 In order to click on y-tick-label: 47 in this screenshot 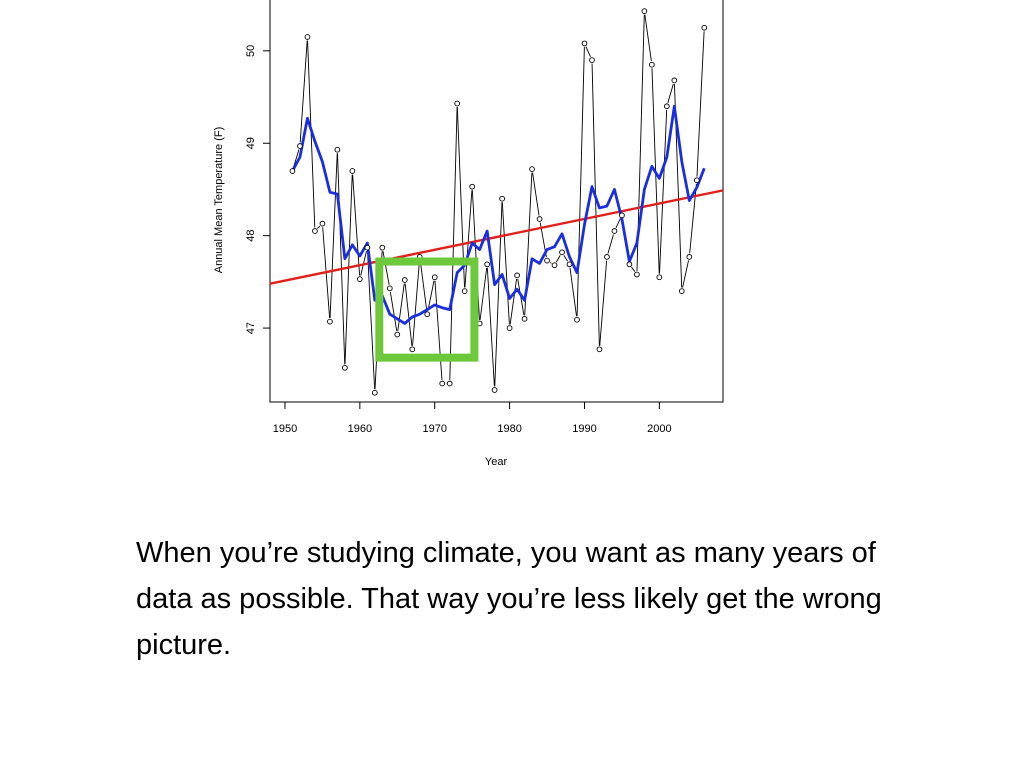, I will do `click(251, 328)`.